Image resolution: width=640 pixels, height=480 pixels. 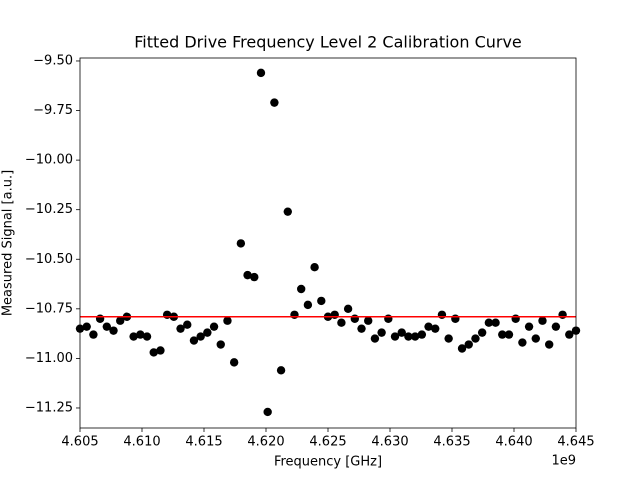 What do you see at coordinates (53, 110) in the screenshot?
I see `y-tick-label: −9.75` at bounding box center [53, 110].